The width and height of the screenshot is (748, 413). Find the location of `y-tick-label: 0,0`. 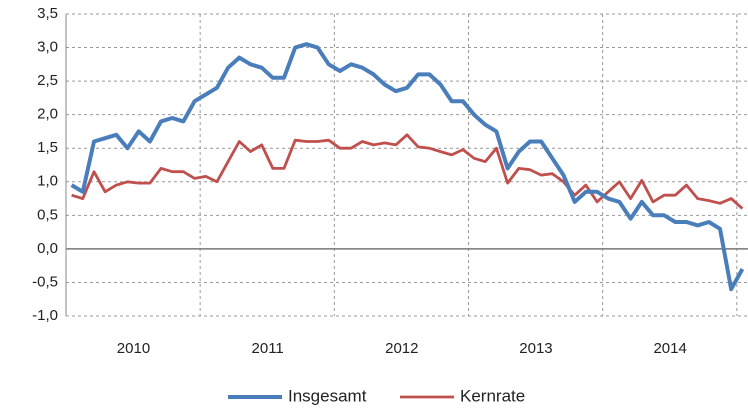

y-tick-label: 0,0 is located at coordinates (47, 248).